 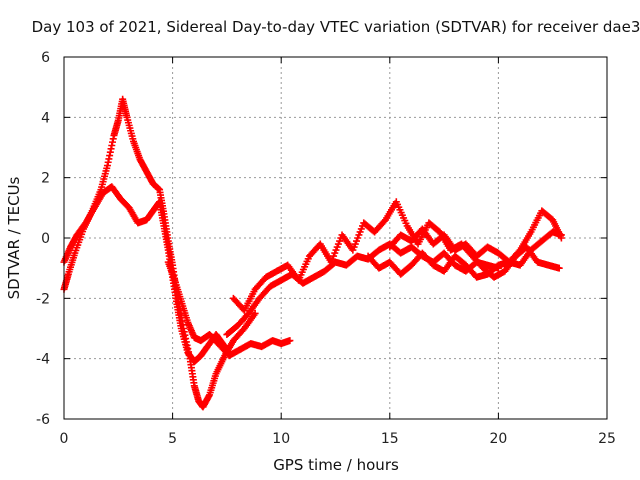 What do you see at coordinates (45, 179) in the screenshot?
I see `y-tick-label: 2` at bounding box center [45, 179].